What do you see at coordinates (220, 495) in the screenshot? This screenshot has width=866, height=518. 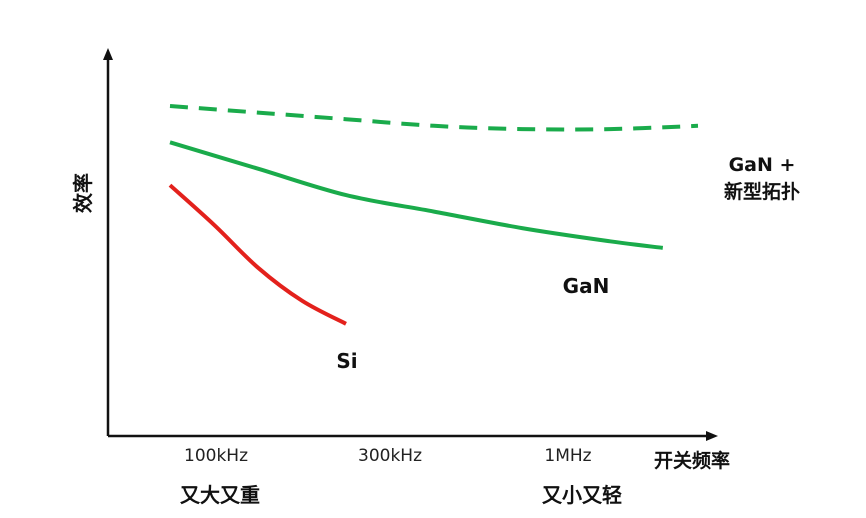 I see `x-annotation-left: 又大又重` at bounding box center [220, 495].